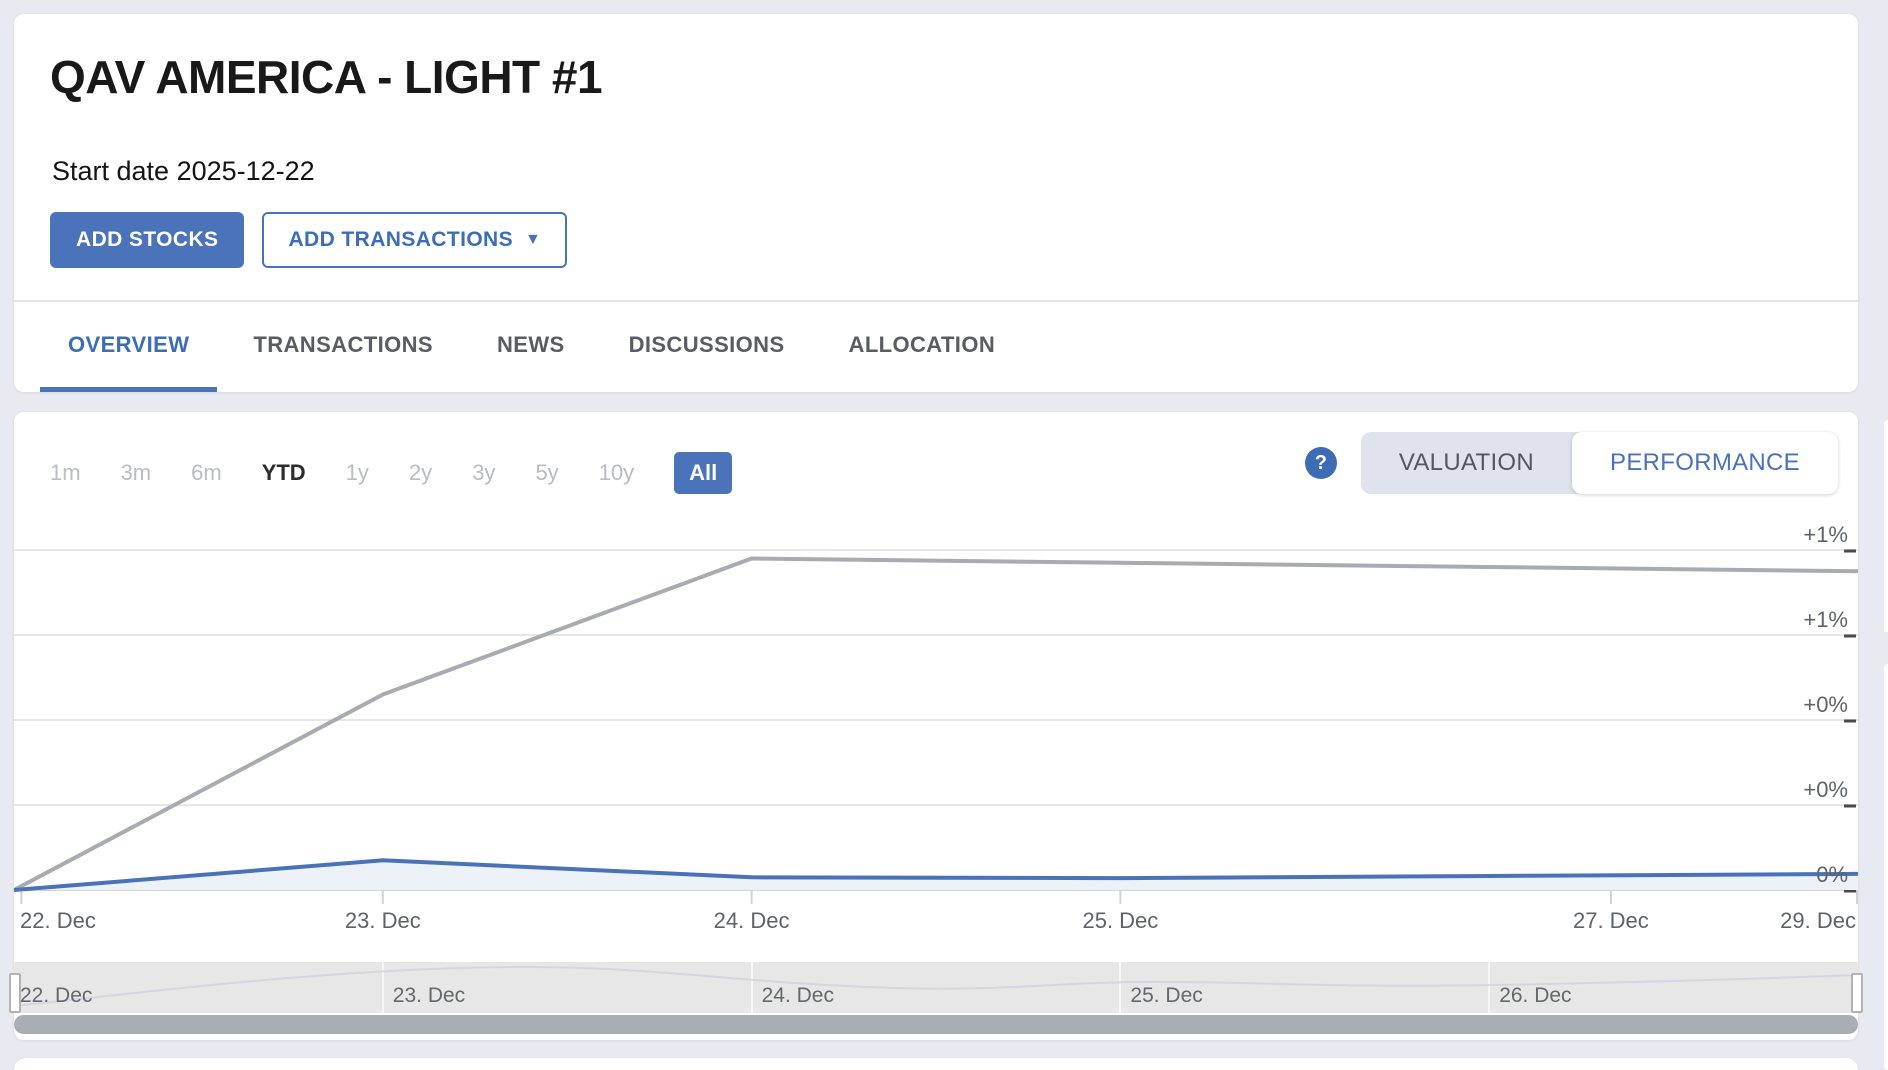 The height and width of the screenshot is (1070, 1888). I want to click on page-title: QAV AMERICA - LIGHT #1, so click(326, 77).